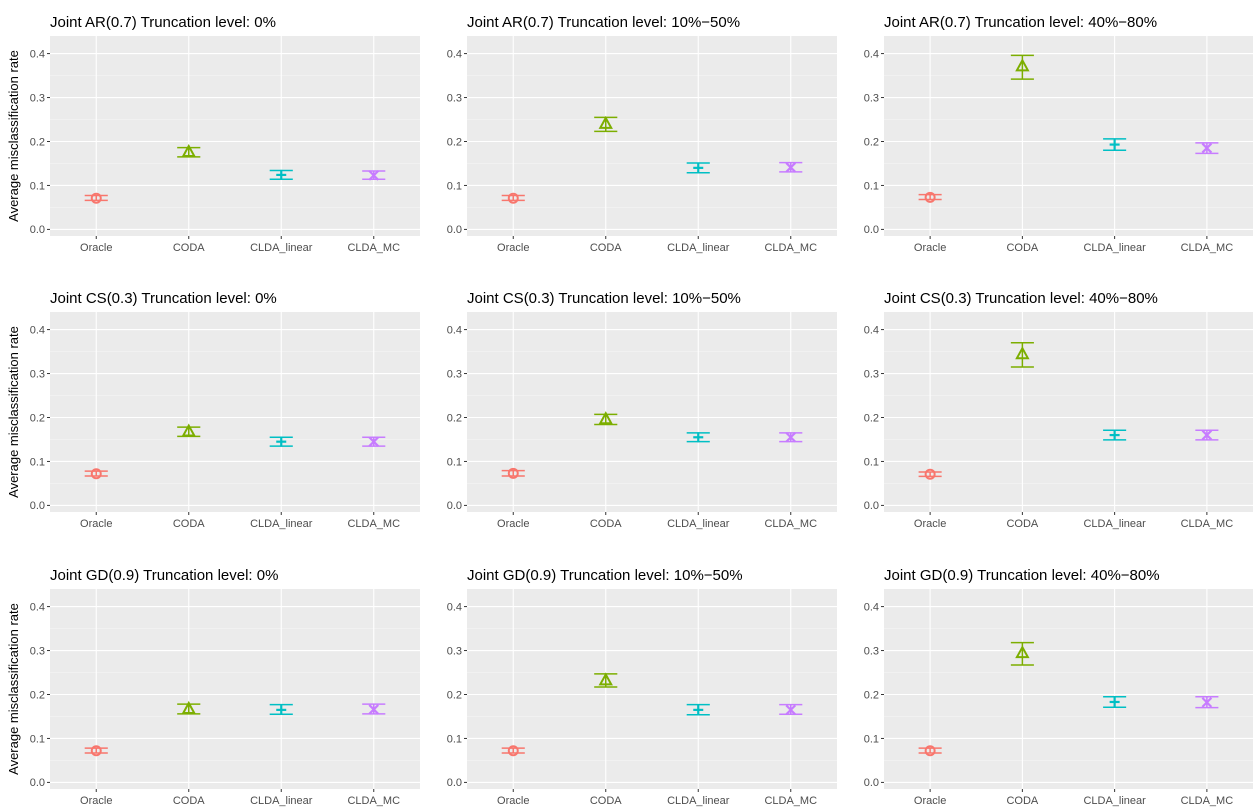  What do you see at coordinates (1020, 22) in the screenshot?
I see `panel-title: Joint AR(0.7) Truncation level: 40%−80%` at bounding box center [1020, 22].